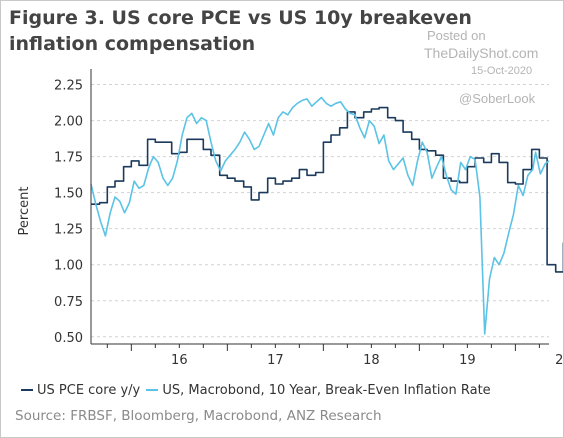 This screenshot has width=564, height=438. Describe the element at coordinates (27, 389) in the screenshot. I see `legend-swatch-pce` at that location.